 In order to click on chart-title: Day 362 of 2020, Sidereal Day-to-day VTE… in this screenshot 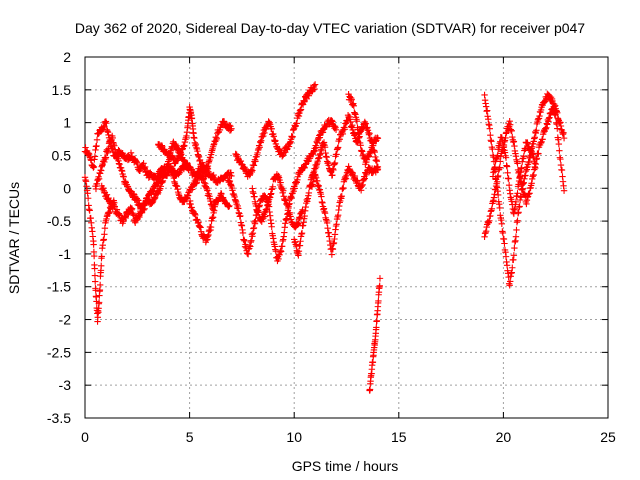, I will do `click(330, 28)`.